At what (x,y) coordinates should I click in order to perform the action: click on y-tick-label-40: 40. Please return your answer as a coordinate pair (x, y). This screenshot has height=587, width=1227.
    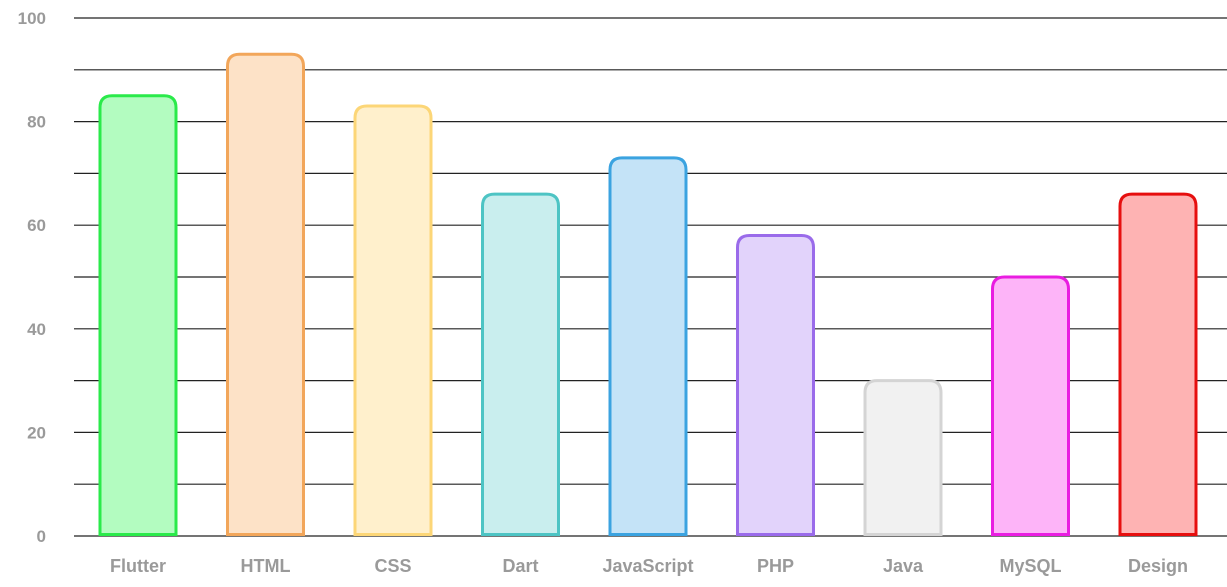
    Looking at the image, I should click on (36, 329).